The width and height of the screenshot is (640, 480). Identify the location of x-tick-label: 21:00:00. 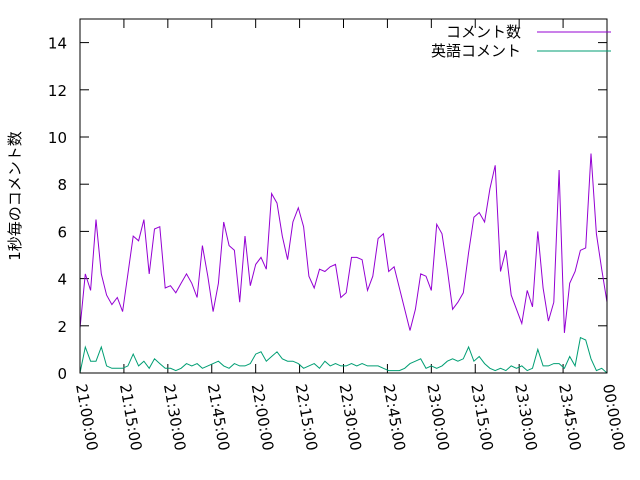
(86, 417).